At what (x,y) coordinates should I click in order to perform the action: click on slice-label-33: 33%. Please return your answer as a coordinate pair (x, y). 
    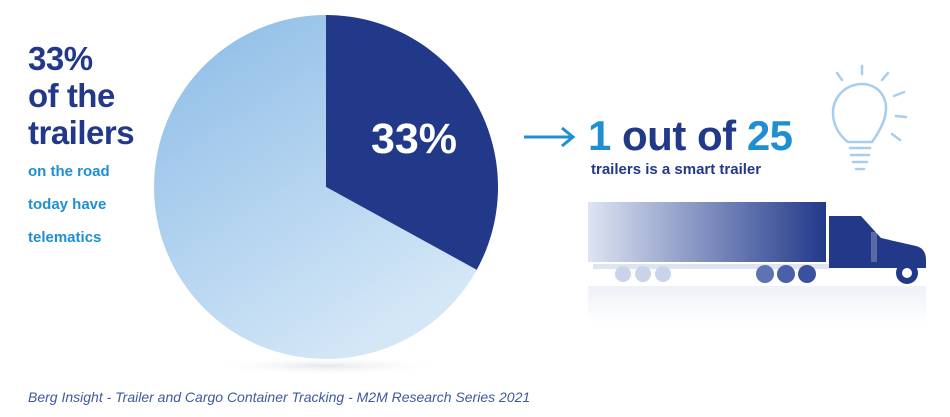
    Looking at the image, I should click on (414, 139).